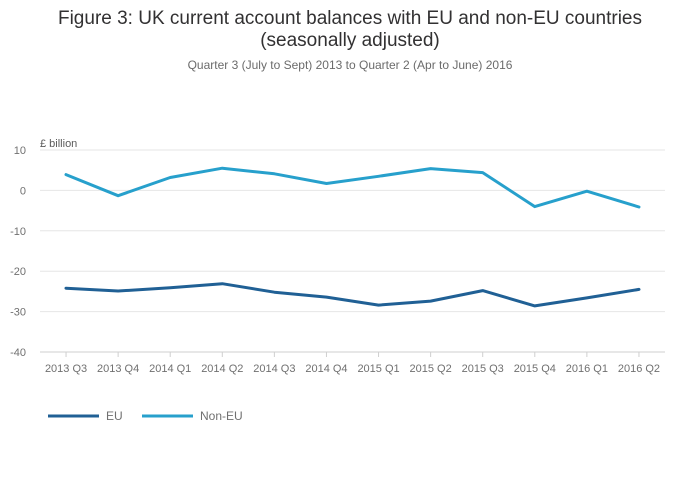 Image resolution: width=700 pixels, height=502 pixels. What do you see at coordinates (58, 144) in the screenshot?
I see `y-axis-label: £ billion` at bounding box center [58, 144].